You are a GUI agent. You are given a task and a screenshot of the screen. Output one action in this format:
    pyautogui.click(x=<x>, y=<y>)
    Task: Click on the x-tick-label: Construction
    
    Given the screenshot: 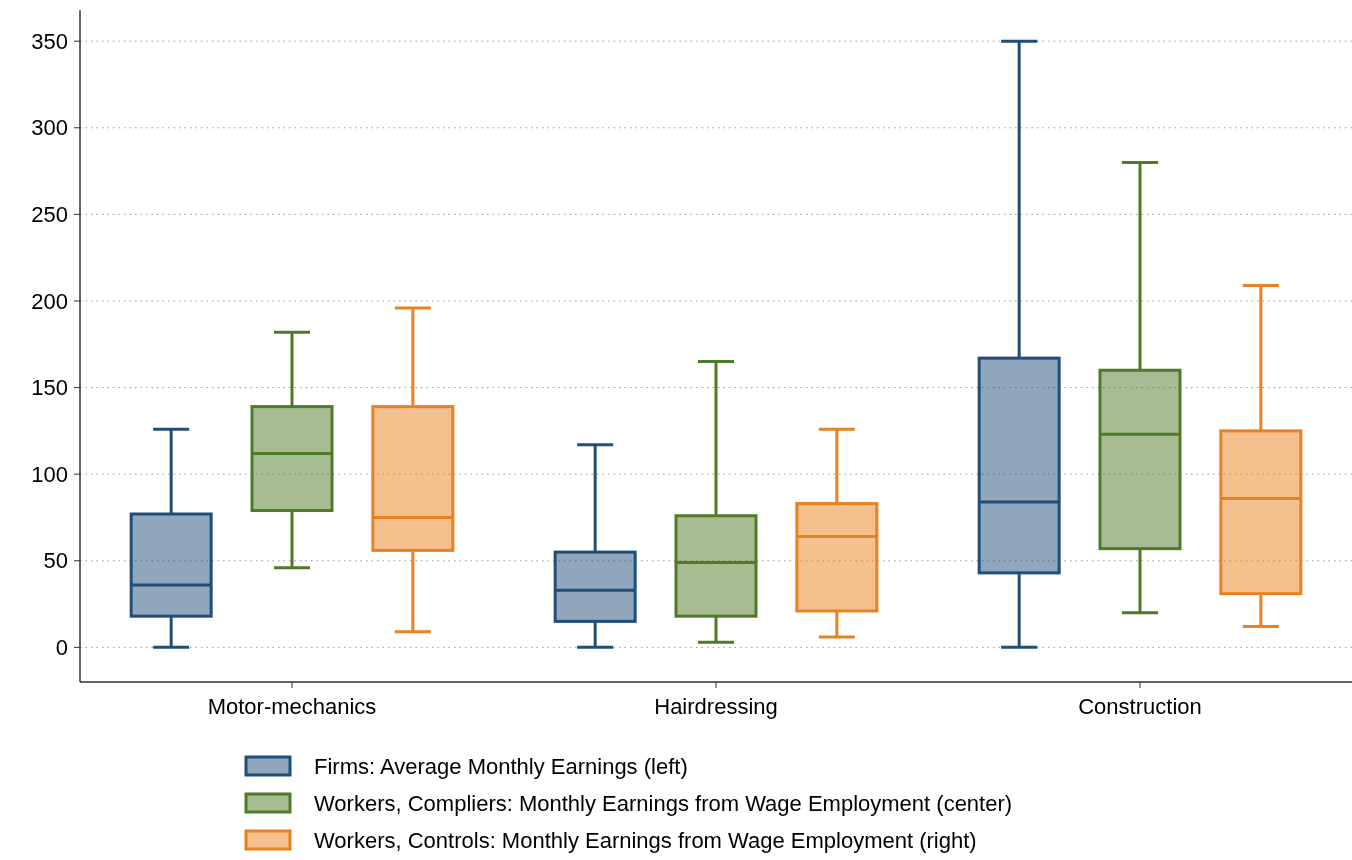 What is the action you would take?
    pyautogui.click(x=1140, y=706)
    